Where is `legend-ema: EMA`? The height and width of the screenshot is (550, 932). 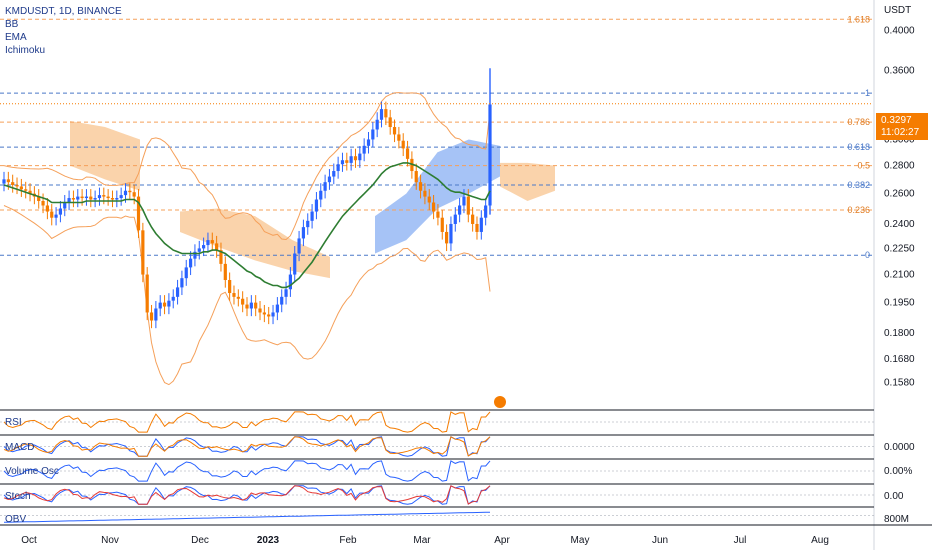
legend-ema: EMA is located at coordinates (16, 37).